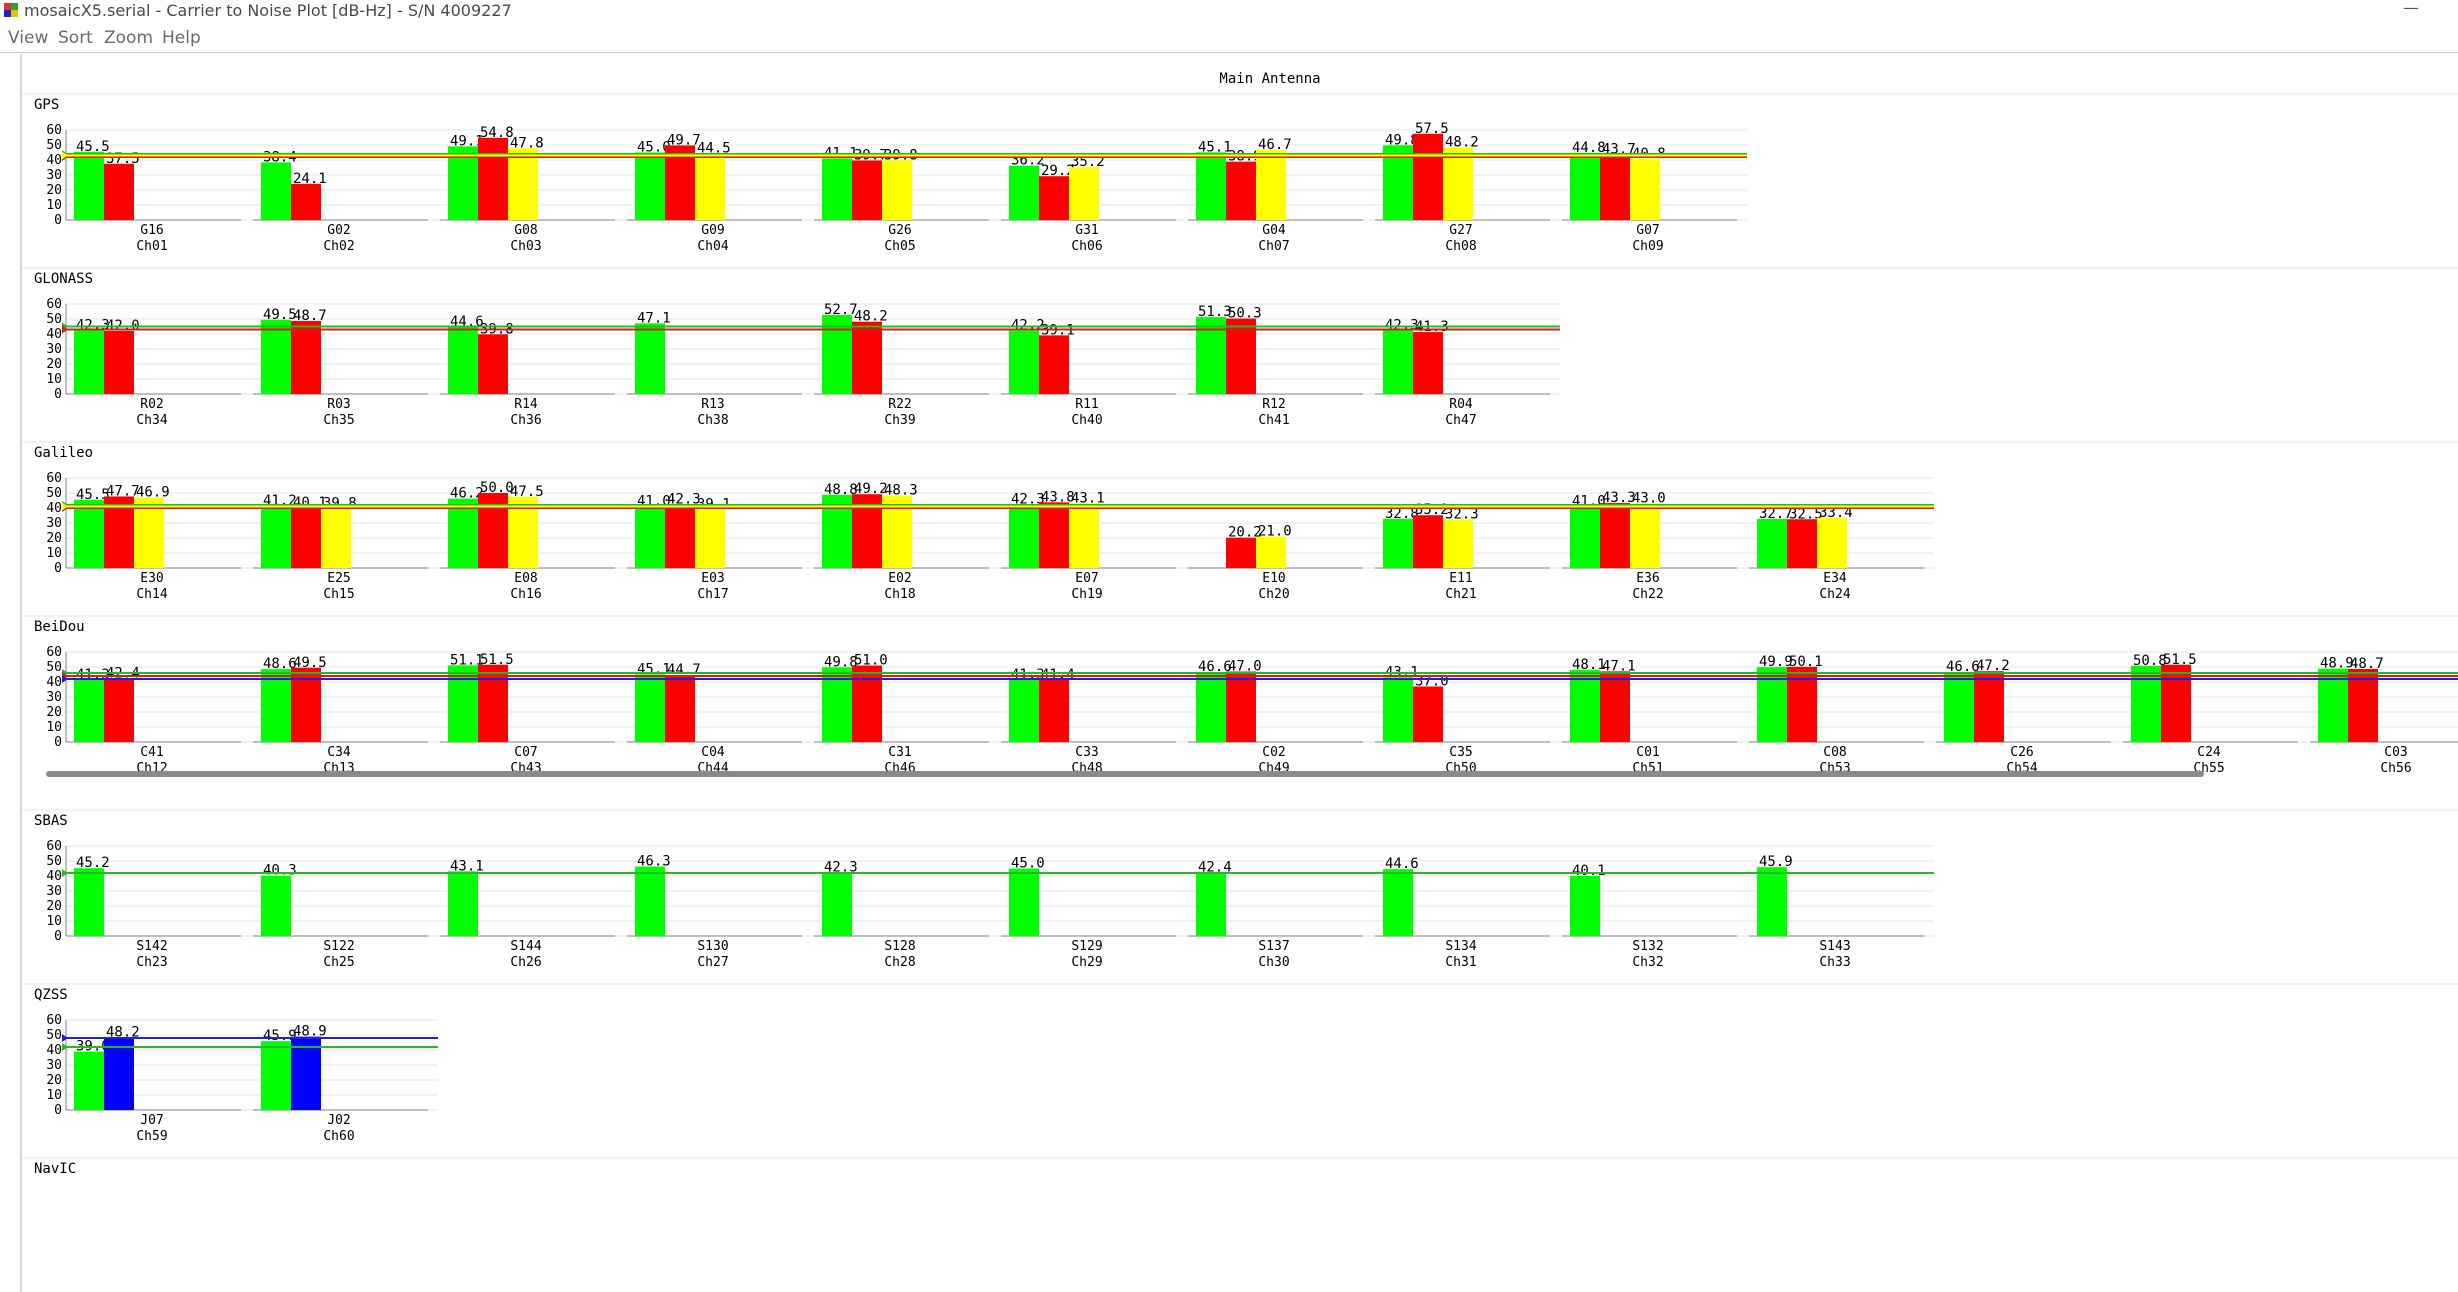  What do you see at coordinates (712, 420) in the screenshot?
I see `channel-label: Ch38` at bounding box center [712, 420].